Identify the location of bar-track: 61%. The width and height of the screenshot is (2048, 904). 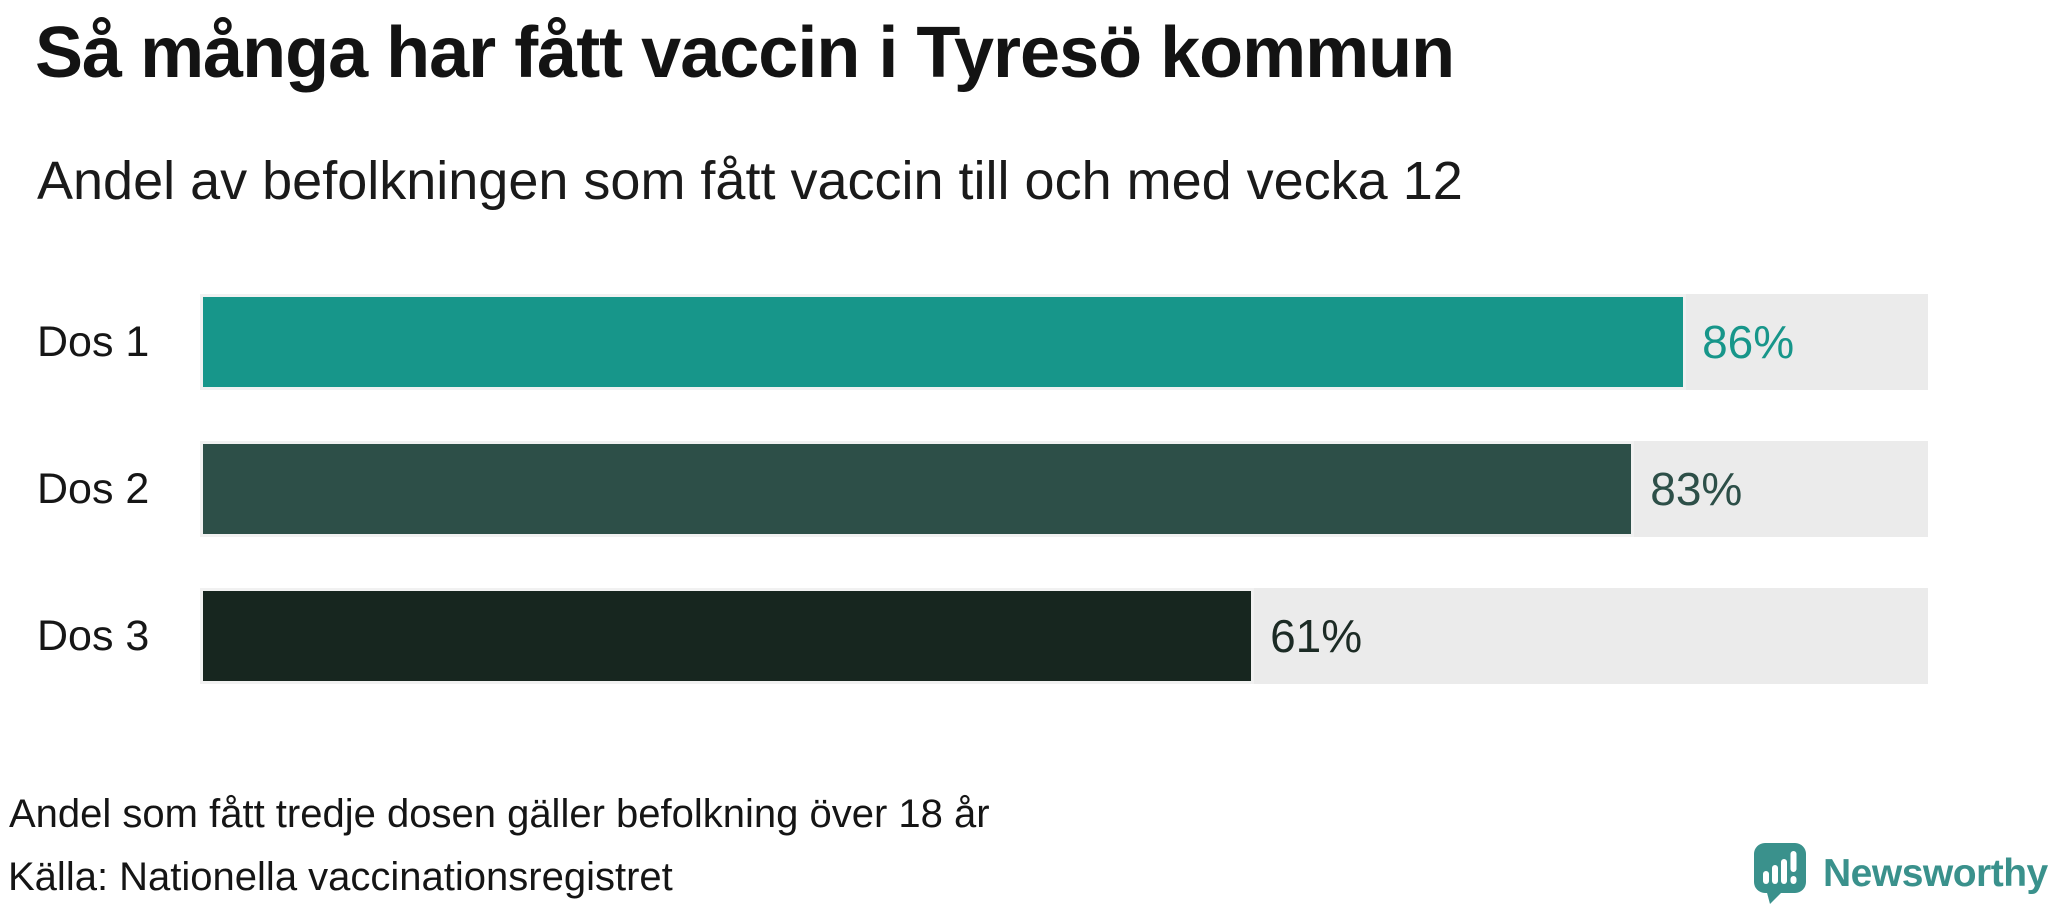
(1064, 636).